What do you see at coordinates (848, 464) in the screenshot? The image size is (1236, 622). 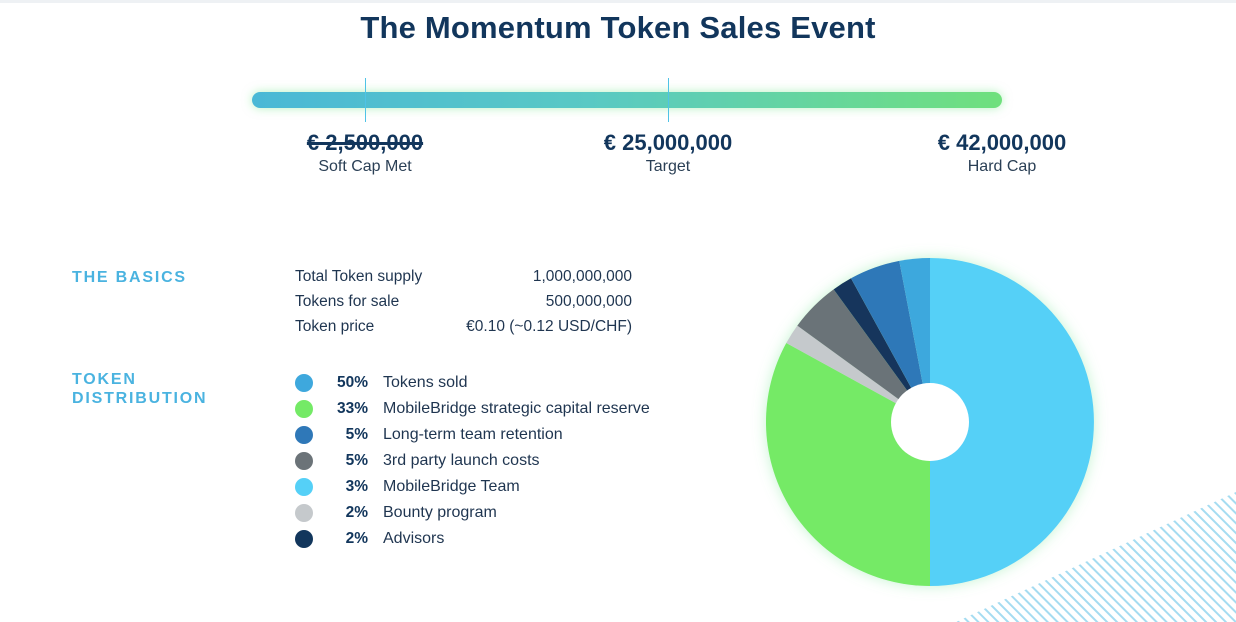 I see `pie-slice-mobilebridge-strategic-capital-reserve` at bounding box center [848, 464].